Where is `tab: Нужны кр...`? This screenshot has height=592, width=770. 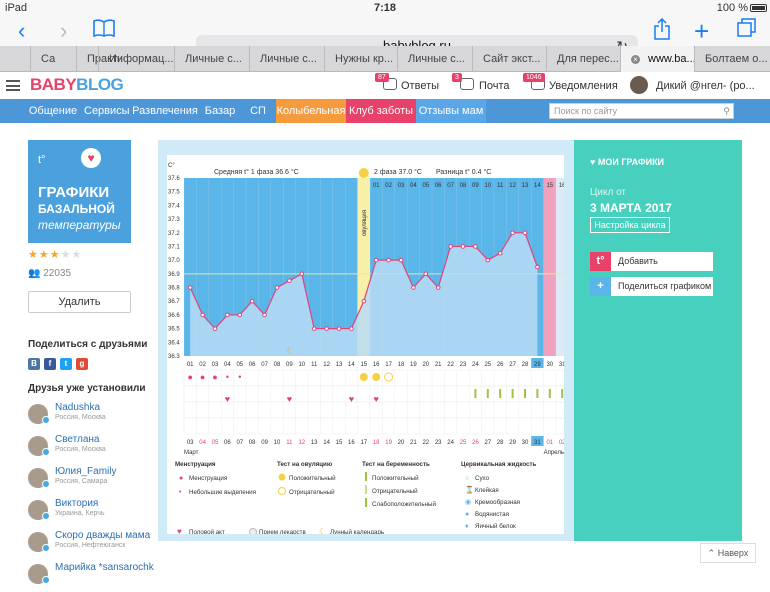
tab: Нужны кр... is located at coordinates (360, 59).